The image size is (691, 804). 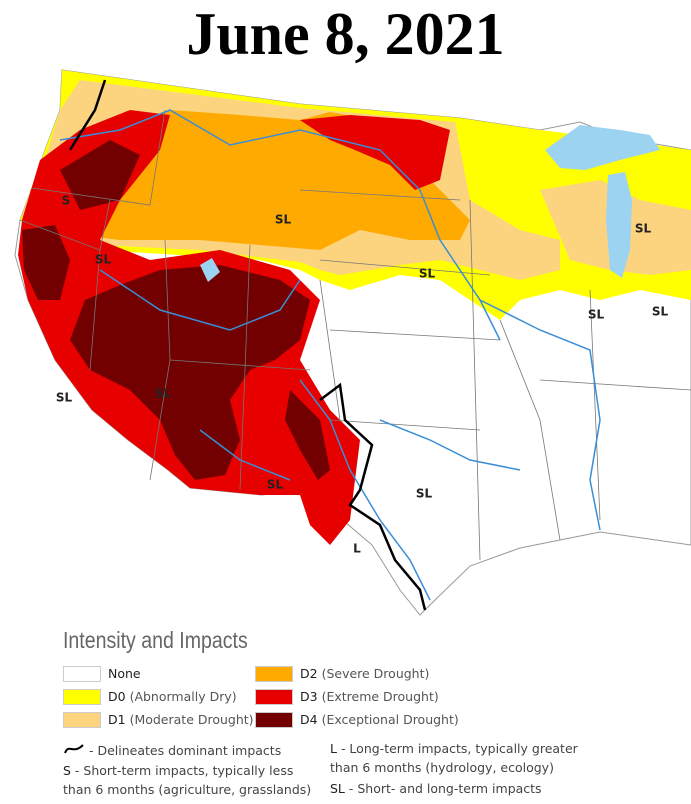 What do you see at coordinates (117, 696) in the screenshot?
I see `legend-code: D0` at bounding box center [117, 696].